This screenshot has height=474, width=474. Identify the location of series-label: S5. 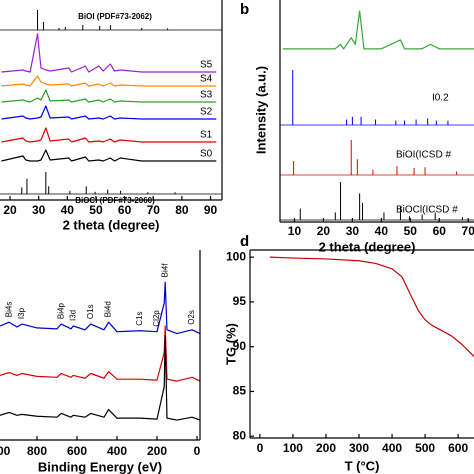
(206, 65).